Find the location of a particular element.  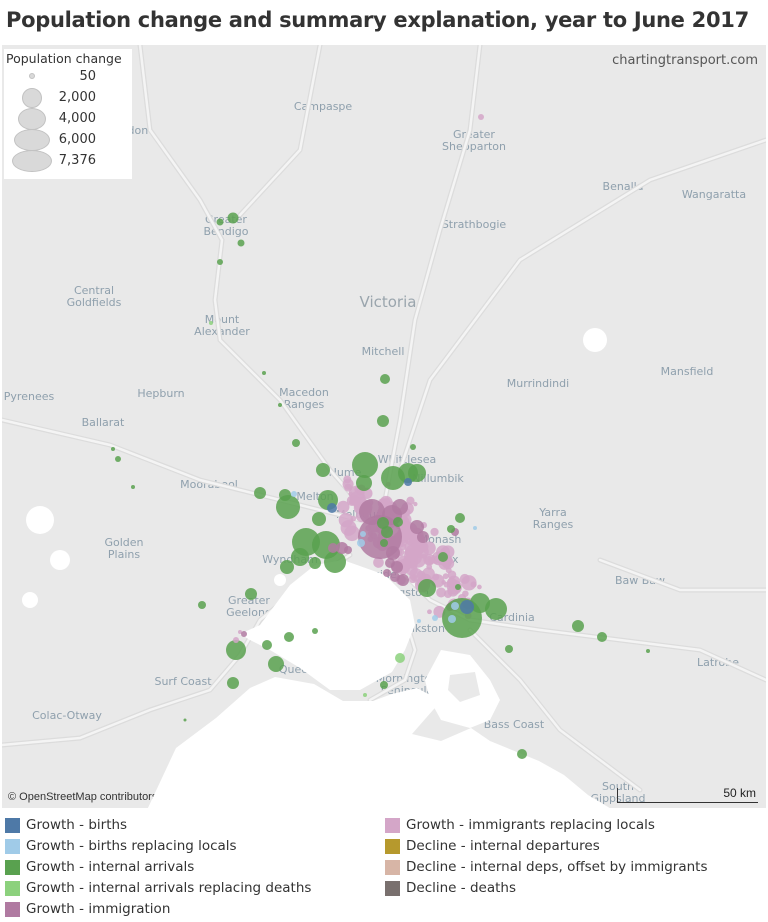

legend-item: Growth - births is located at coordinates (66, 825).